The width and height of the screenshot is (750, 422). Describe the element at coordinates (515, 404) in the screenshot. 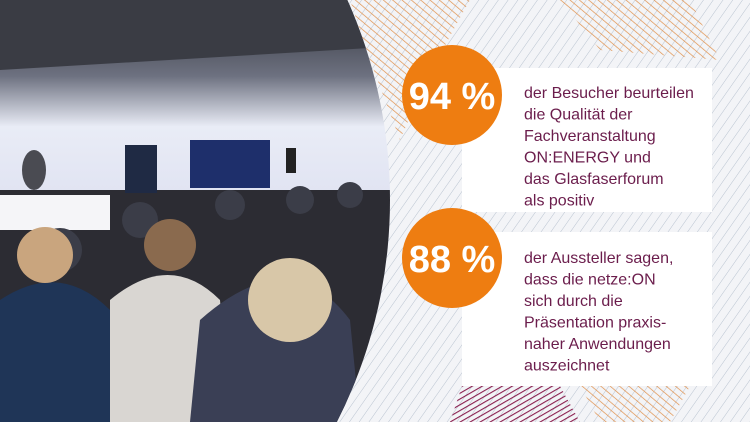

I see `purple-pattern` at that location.